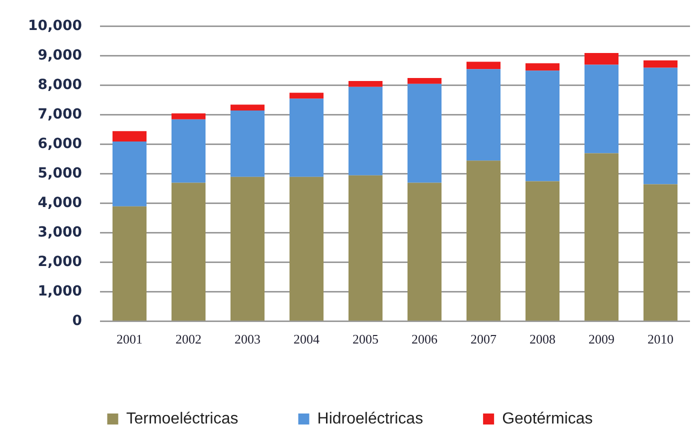  I want to click on x-tick-label: 2001, so click(129, 339).